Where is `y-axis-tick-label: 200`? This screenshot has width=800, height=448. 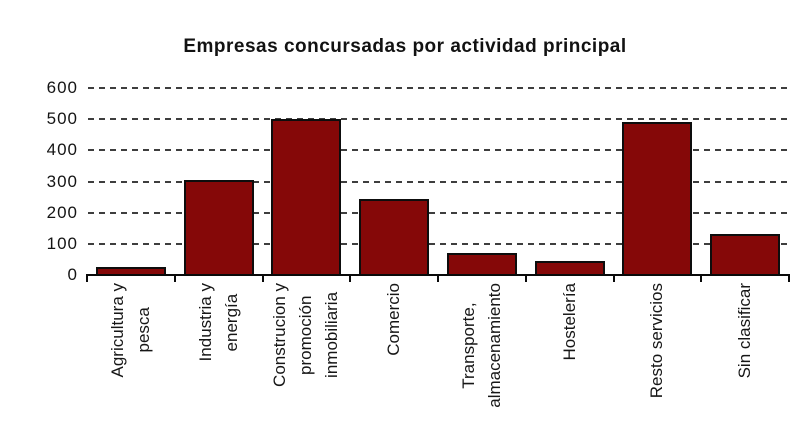 y-axis-tick-label: 200 is located at coordinates (62, 212).